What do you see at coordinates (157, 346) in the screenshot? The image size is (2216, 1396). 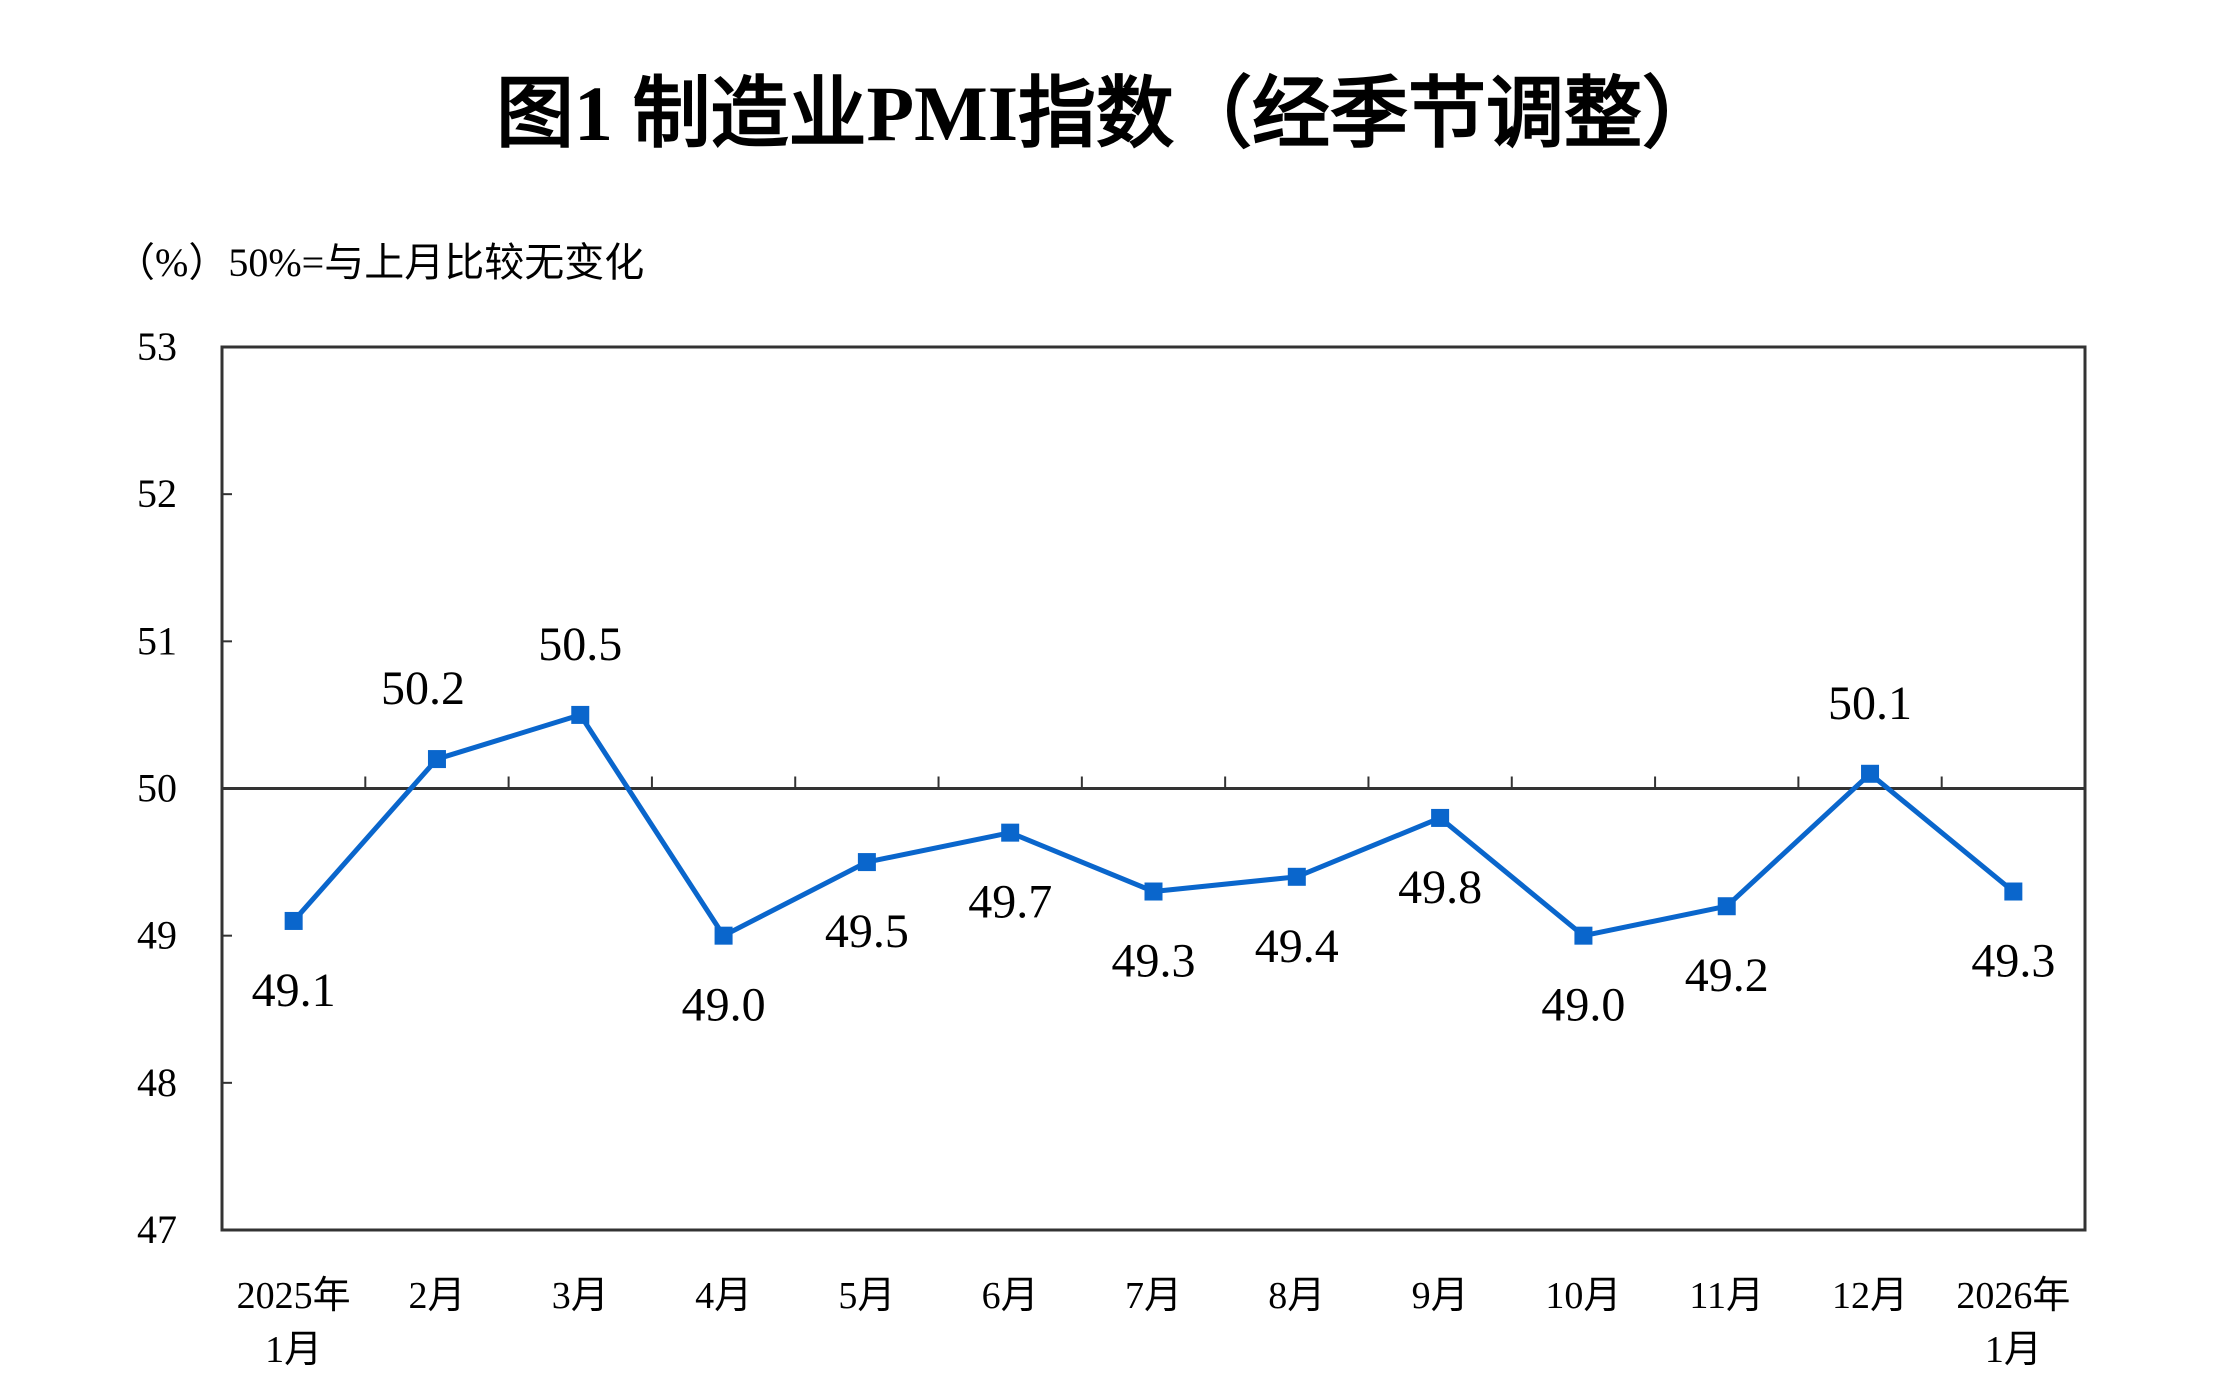 I see `y-tick-label: 53` at bounding box center [157, 346].